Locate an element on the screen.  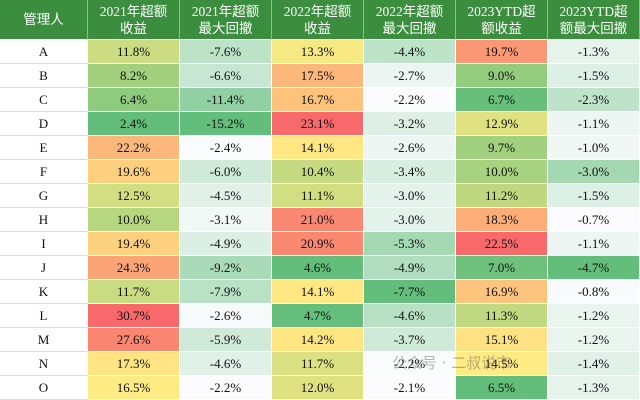
value-cell: 9.0% is located at coordinates (502, 76).